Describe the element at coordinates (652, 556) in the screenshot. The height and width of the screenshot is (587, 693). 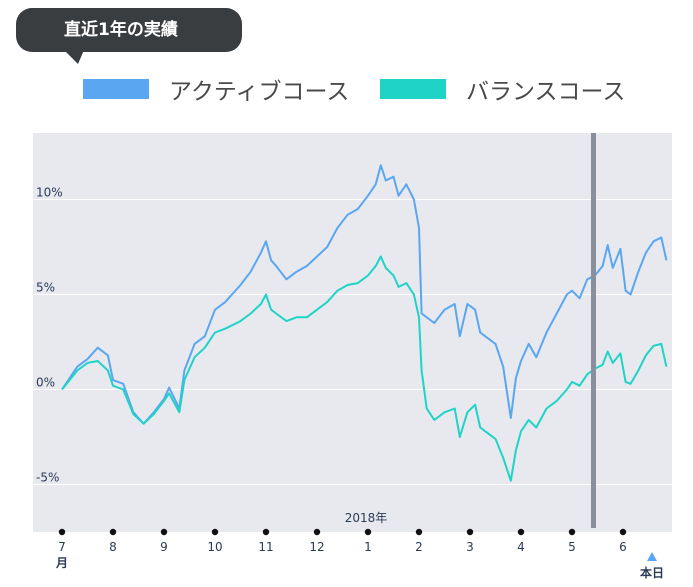
I see `today-arrow-icon` at that location.